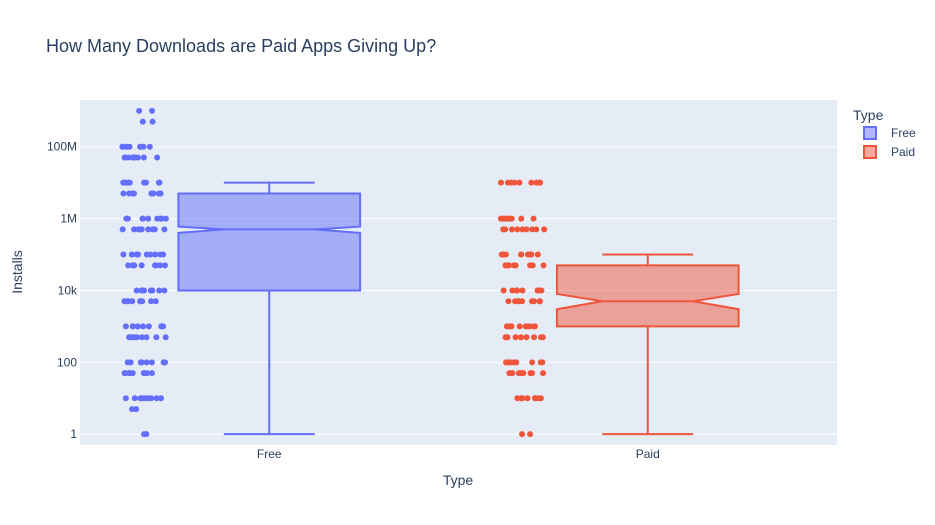 Image resolution: width=935 pixels, height=525 pixels. Describe the element at coordinates (62, 290) in the screenshot. I see `y-axis-ticks: 1 100 10k 1M 100M` at that location.